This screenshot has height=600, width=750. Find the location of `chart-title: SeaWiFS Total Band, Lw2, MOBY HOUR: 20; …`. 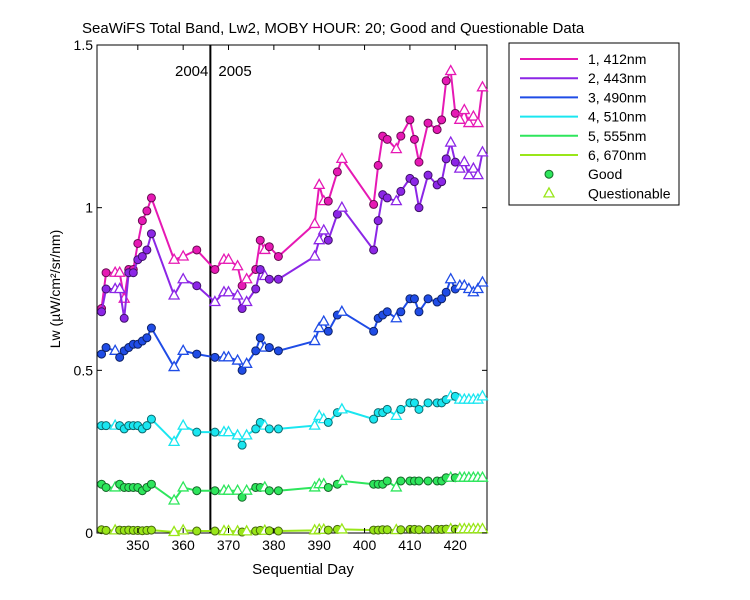

chart-title: SeaWiFS Total Band, Lw2, MOBY HOUR: 20; … is located at coordinates (333, 28).